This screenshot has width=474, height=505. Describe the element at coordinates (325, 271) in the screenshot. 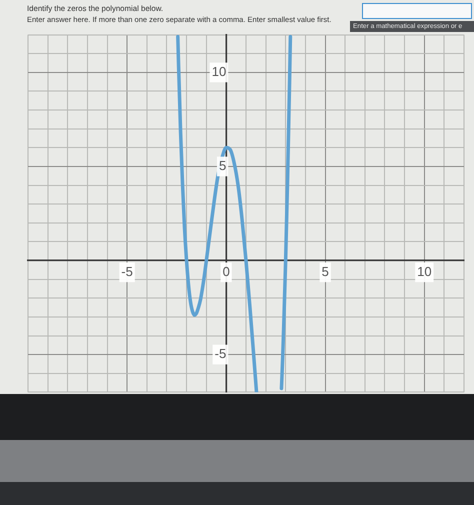

I see `x-tick-label: 5` at that location.